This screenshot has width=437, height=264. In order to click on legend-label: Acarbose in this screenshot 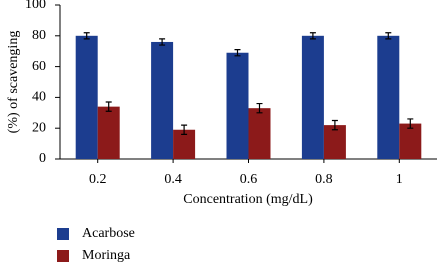, I will do `click(108, 233)`.